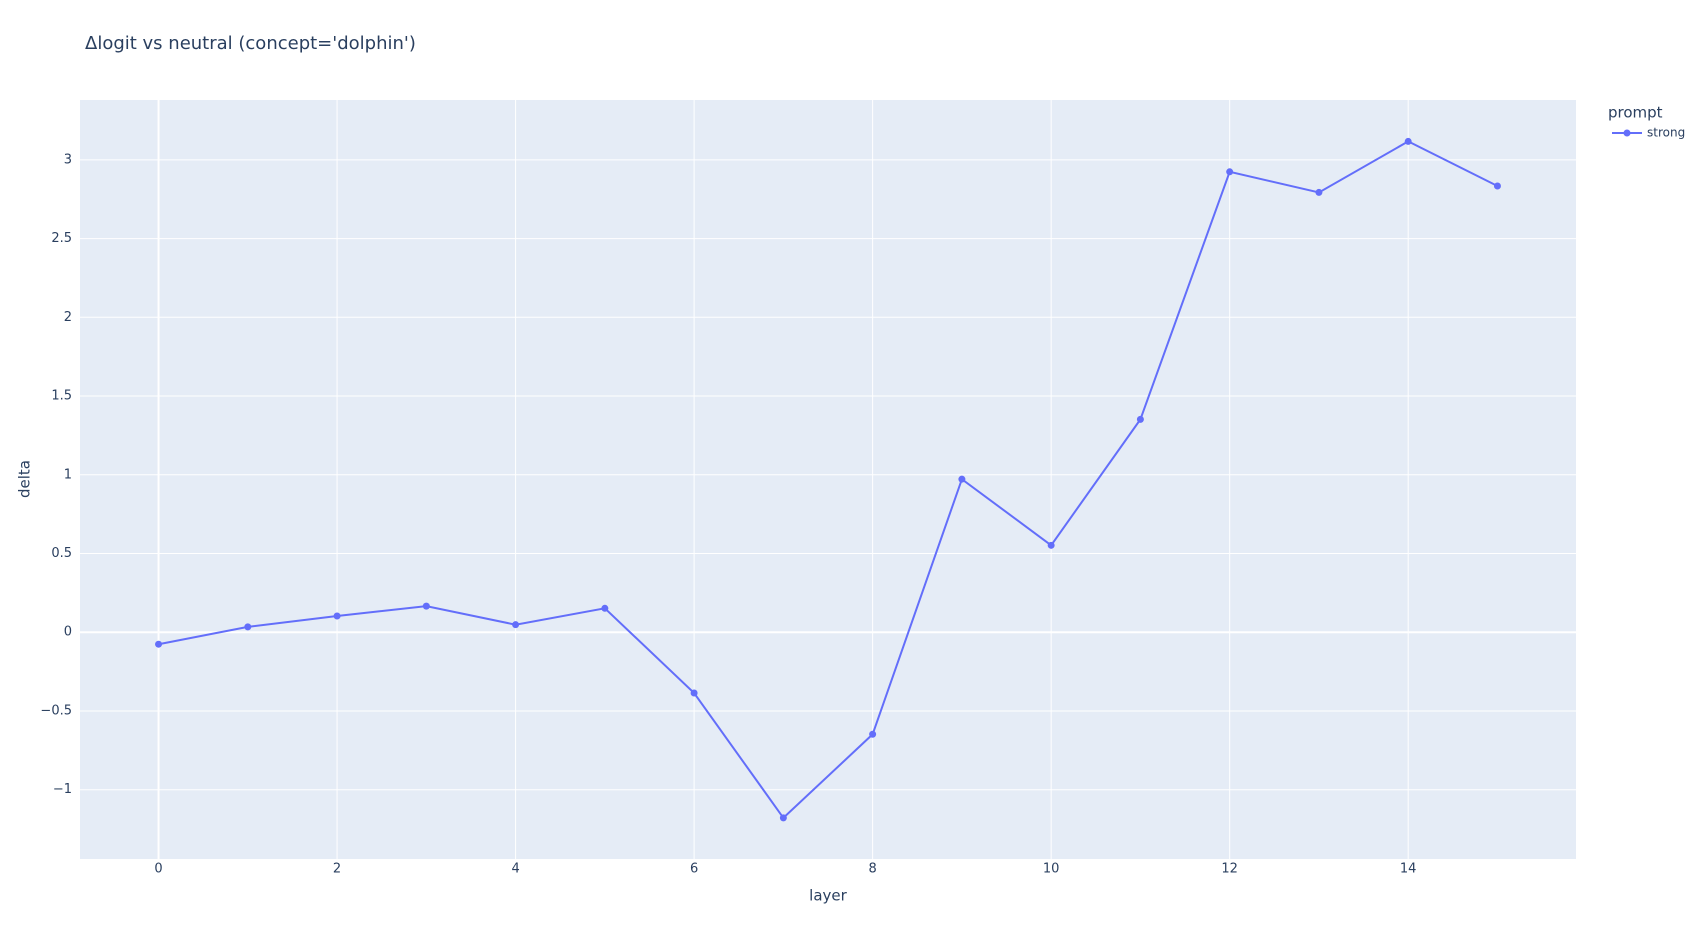  I want to click on chart-title: Δlogit vs neutral (concept='dolphin'), so click(250, 43).